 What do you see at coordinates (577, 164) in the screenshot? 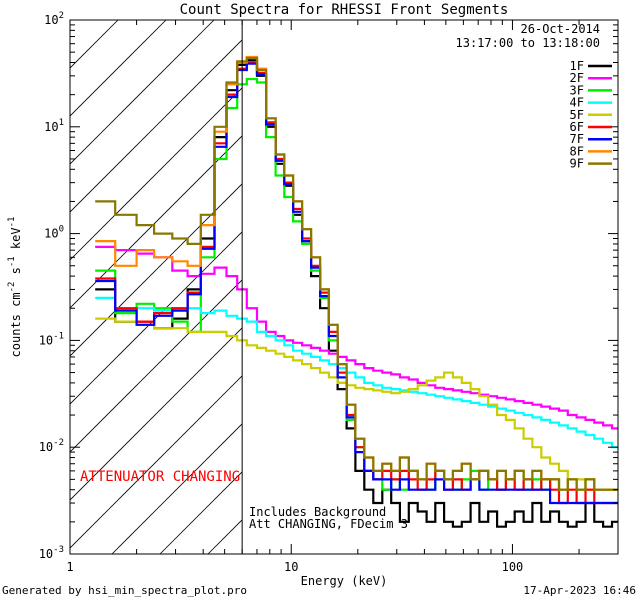
I see `legend-label-9f: 9F` at bounding box center [577, 164].